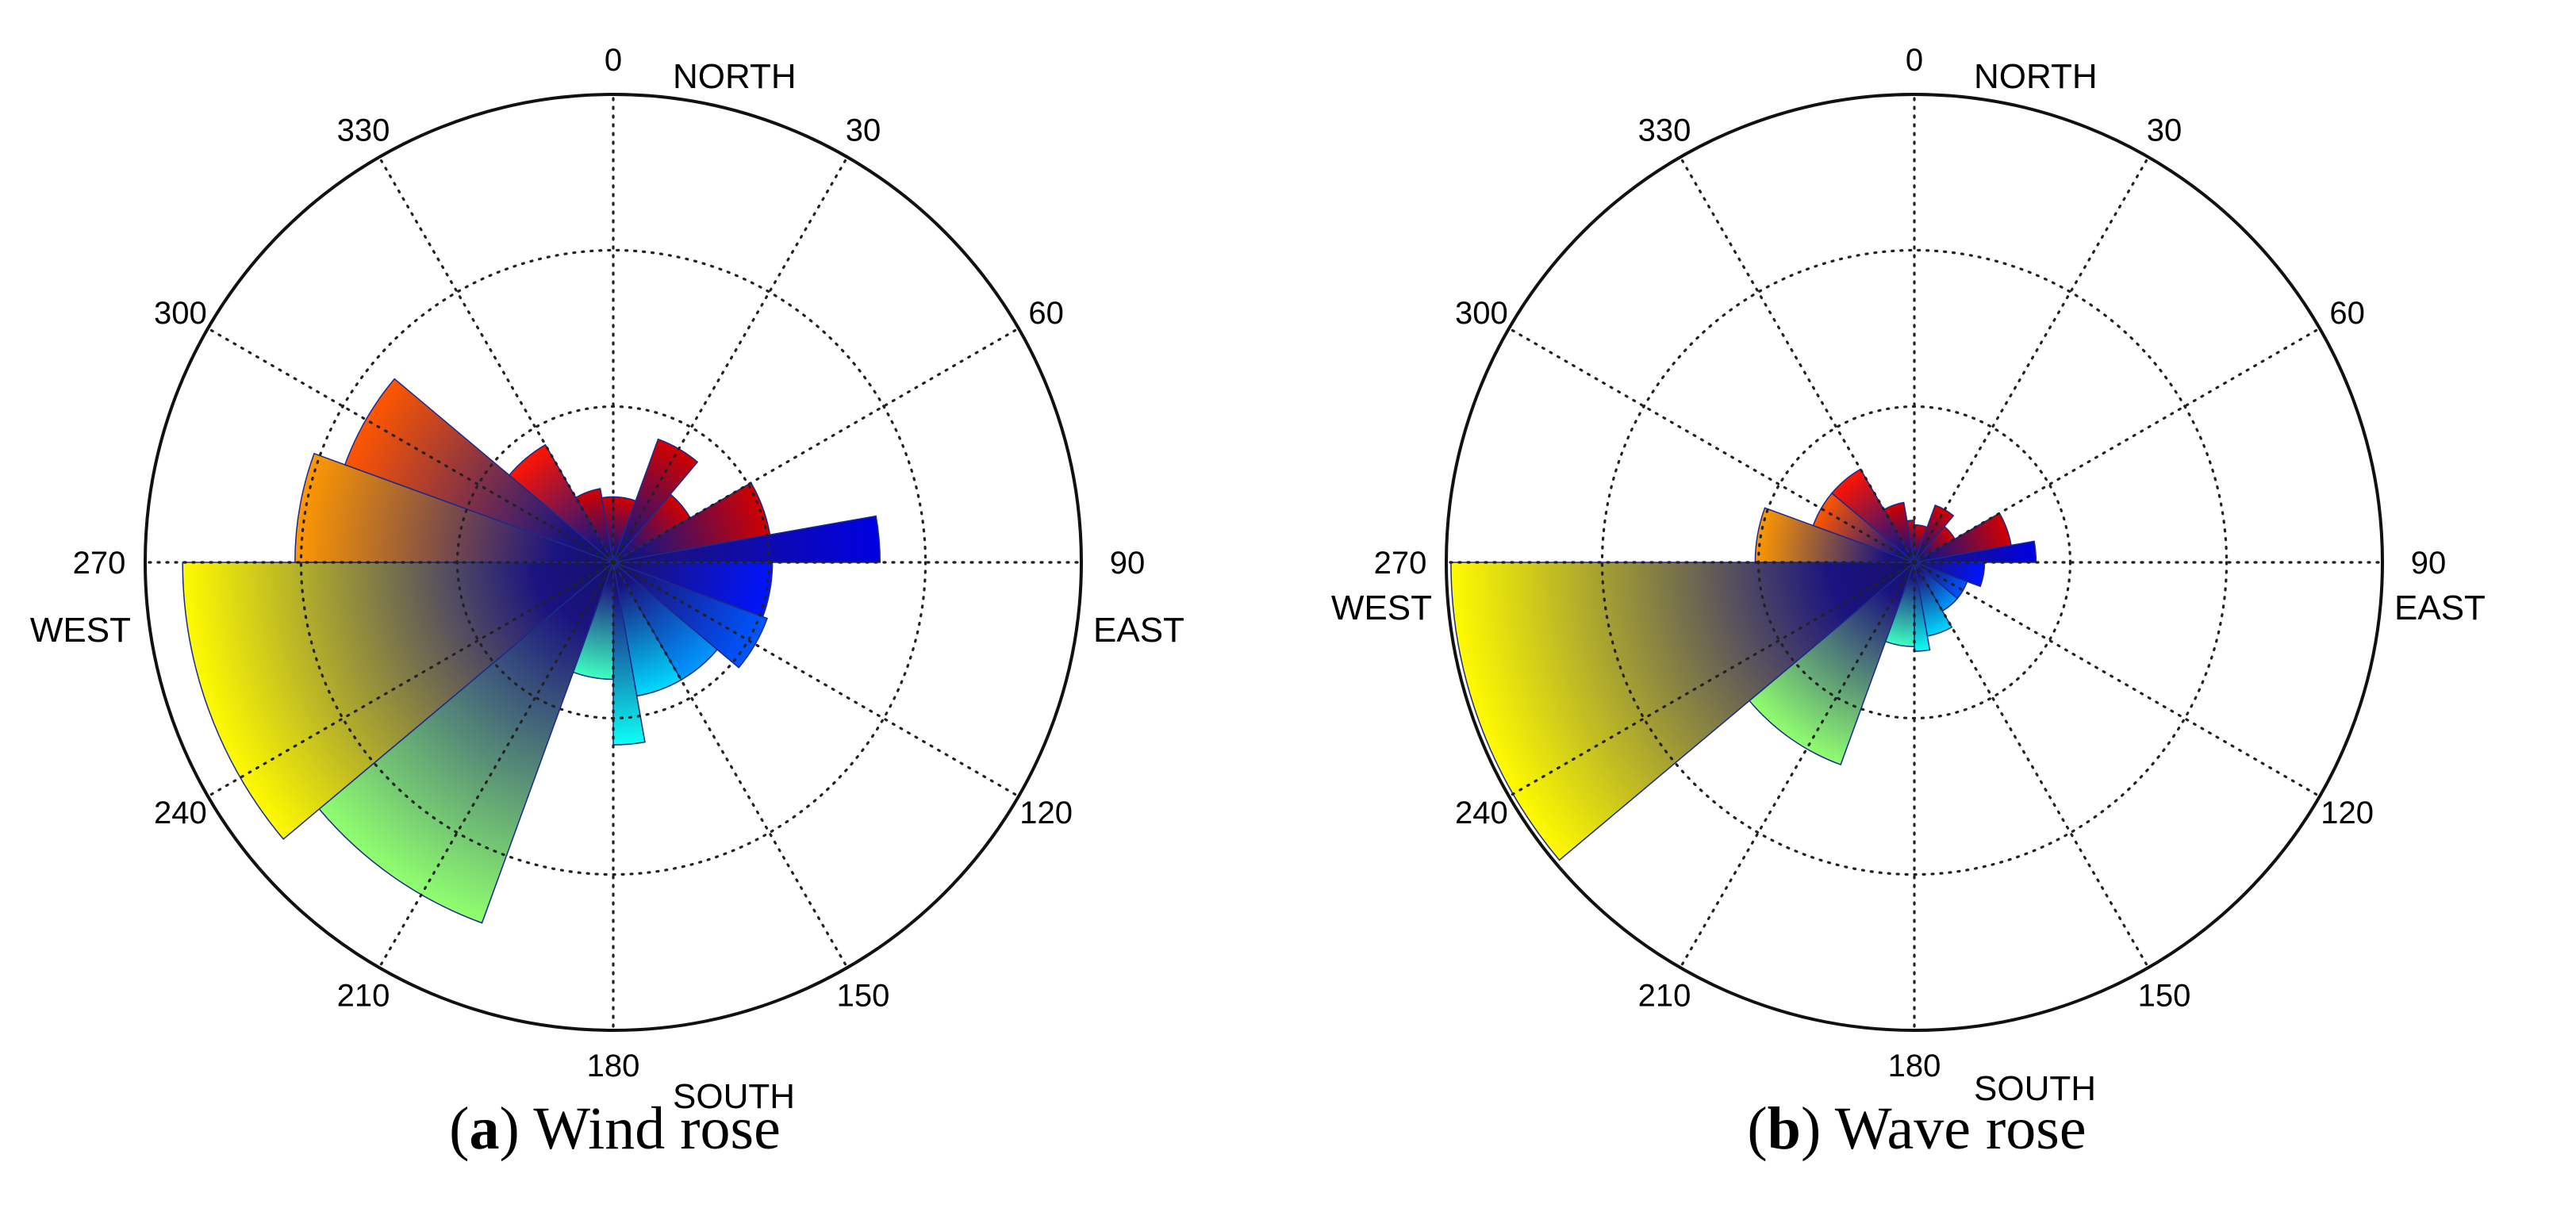 Image resolution: width=2576 pixels, height=1208 pixels. What do you see at coordinates (1664, 130) in the screenshot?
I see `wave-tick-330: 330` at bounding box center [1664, 130].